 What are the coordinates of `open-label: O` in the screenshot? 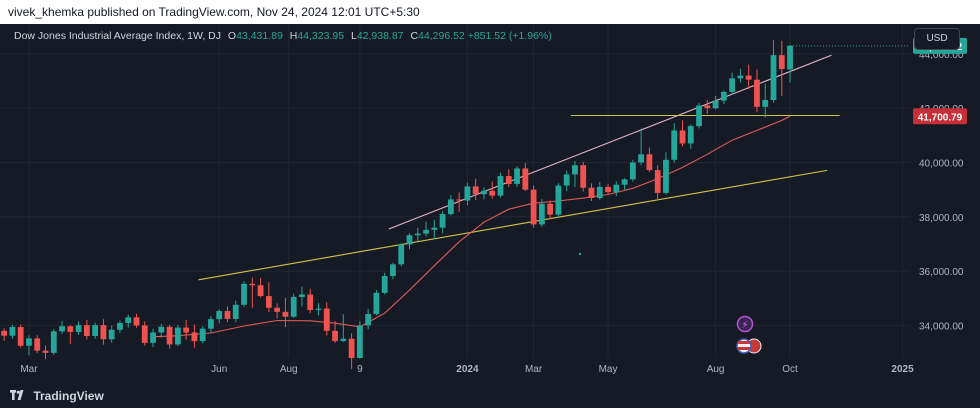 It's located at (232, 36).